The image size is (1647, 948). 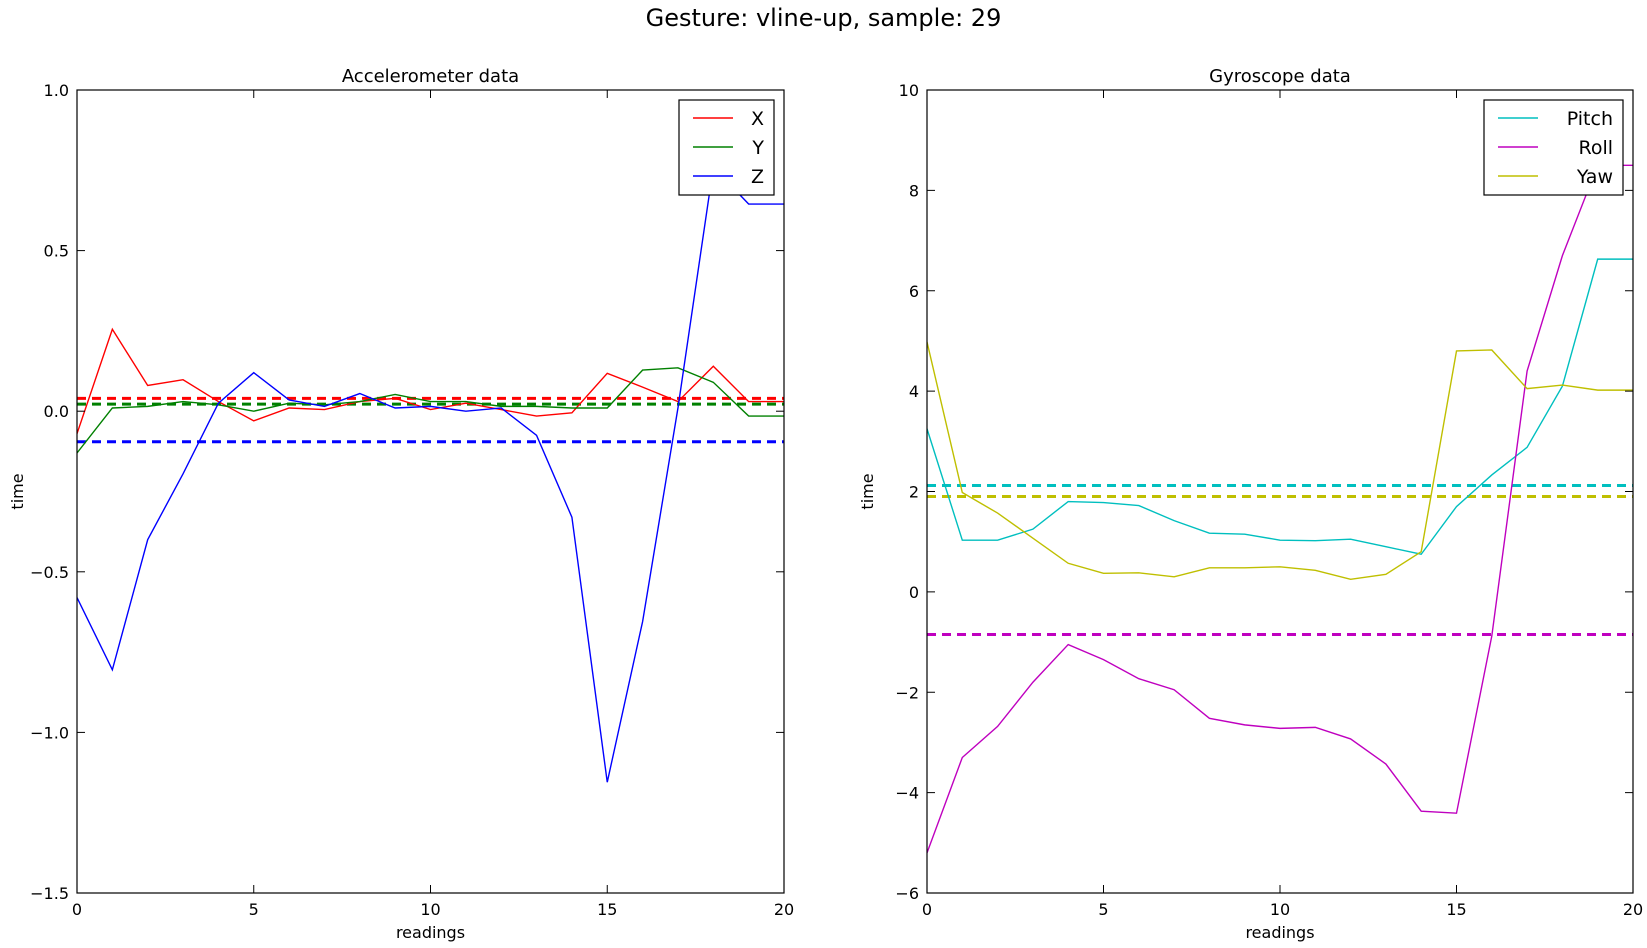 What do you see at coordinates (1280, 461) in the screenshot?
I see `series-line-yaw` at bounding box center [1280, 461].